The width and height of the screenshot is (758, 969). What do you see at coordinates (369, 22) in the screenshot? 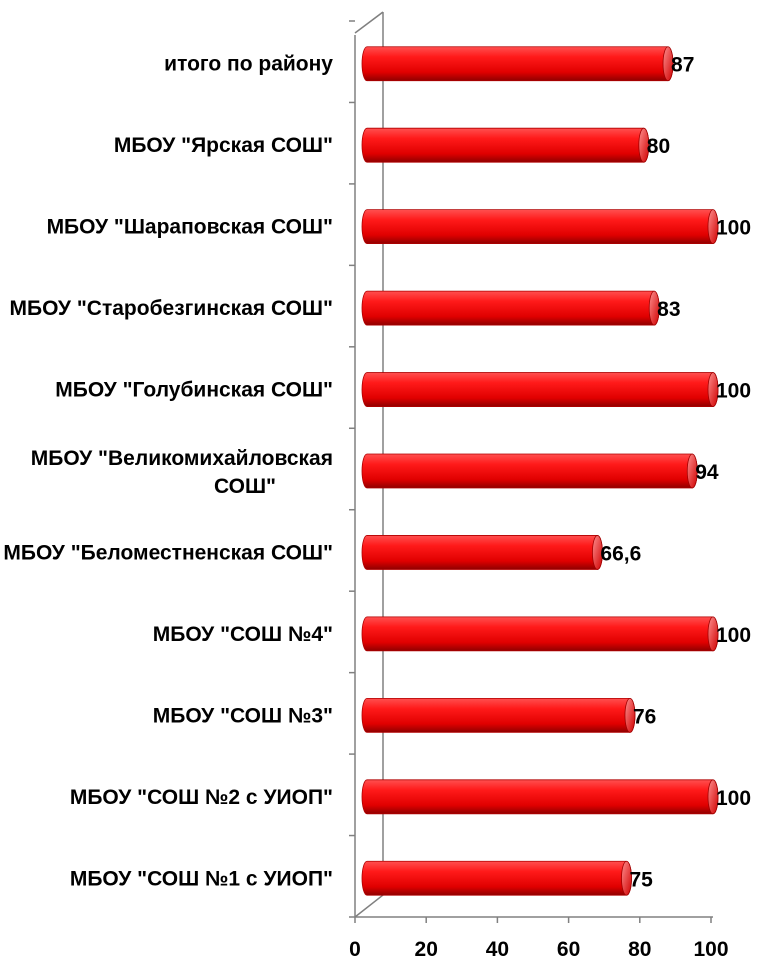
I see `back-wall-top-edge` at bounding box center [369, 22].